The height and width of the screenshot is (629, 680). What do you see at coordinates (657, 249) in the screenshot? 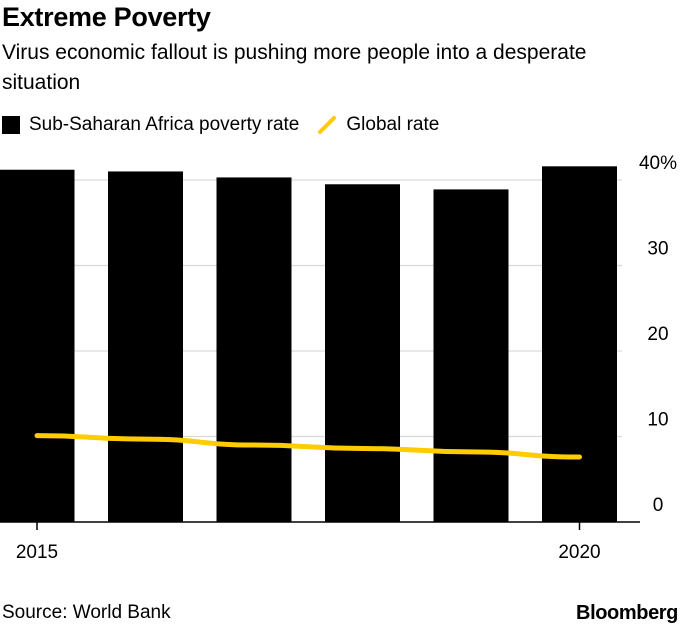
I see `y-tick-label: 30` at bounding box center [657, 249].